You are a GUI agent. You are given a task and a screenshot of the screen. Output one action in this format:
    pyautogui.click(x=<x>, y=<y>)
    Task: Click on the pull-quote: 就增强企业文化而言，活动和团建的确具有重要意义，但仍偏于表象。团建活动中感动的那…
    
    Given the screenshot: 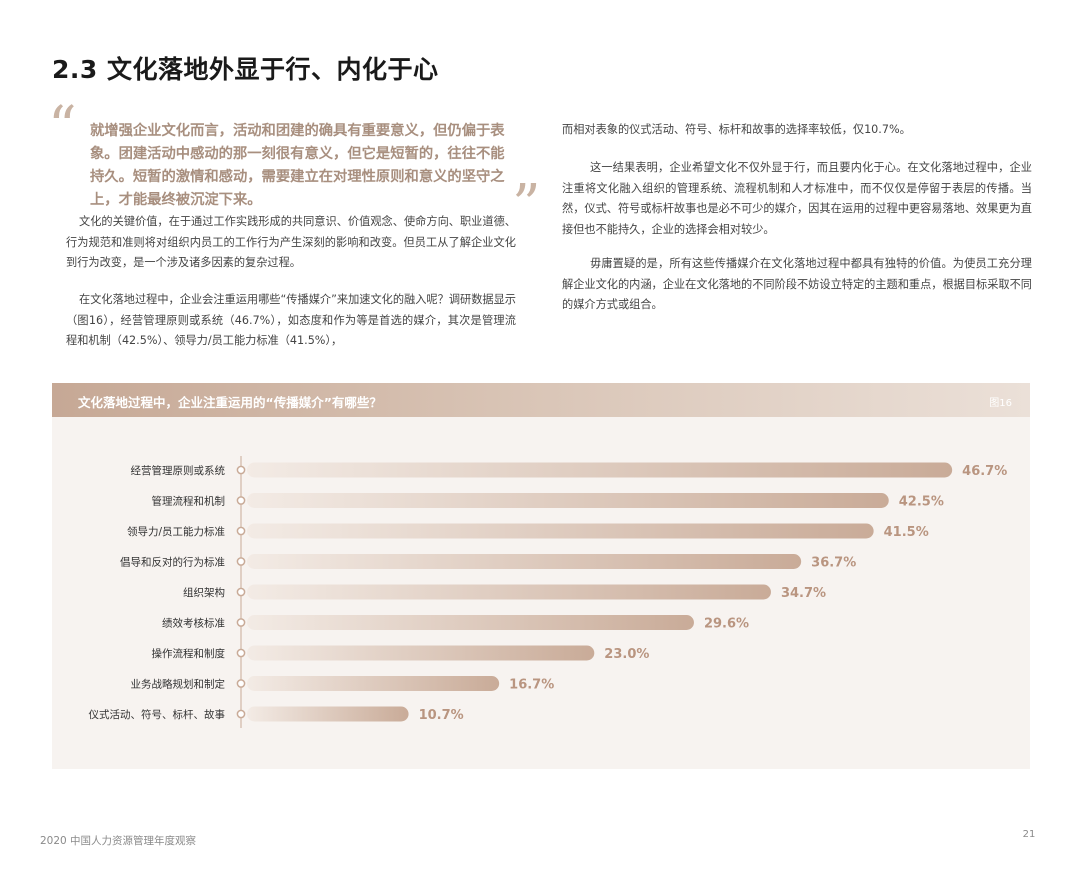 What is the action you would take?
    pyautogui.click(x=297, y=165)
    